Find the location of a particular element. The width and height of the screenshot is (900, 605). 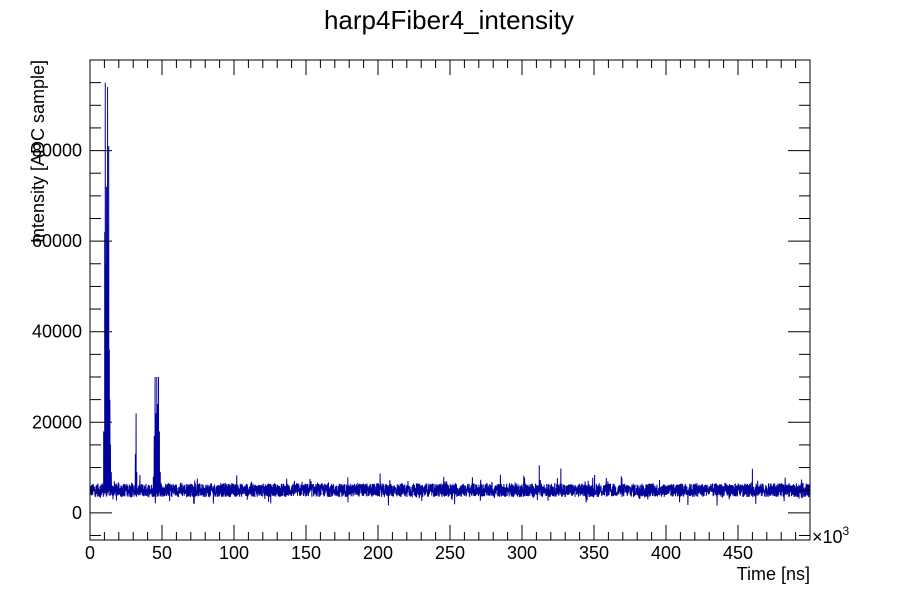

y-axis-title: Intensity [ADC sample] is located at coordinates (38, 151).